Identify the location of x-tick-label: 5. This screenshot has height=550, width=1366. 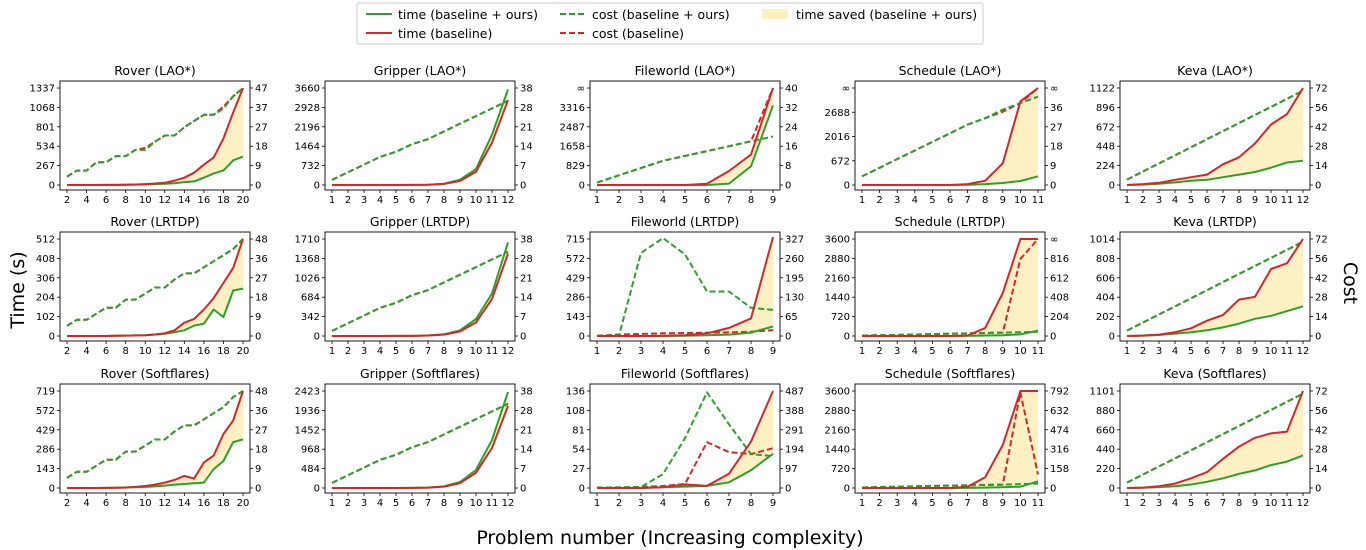
(932, 200).